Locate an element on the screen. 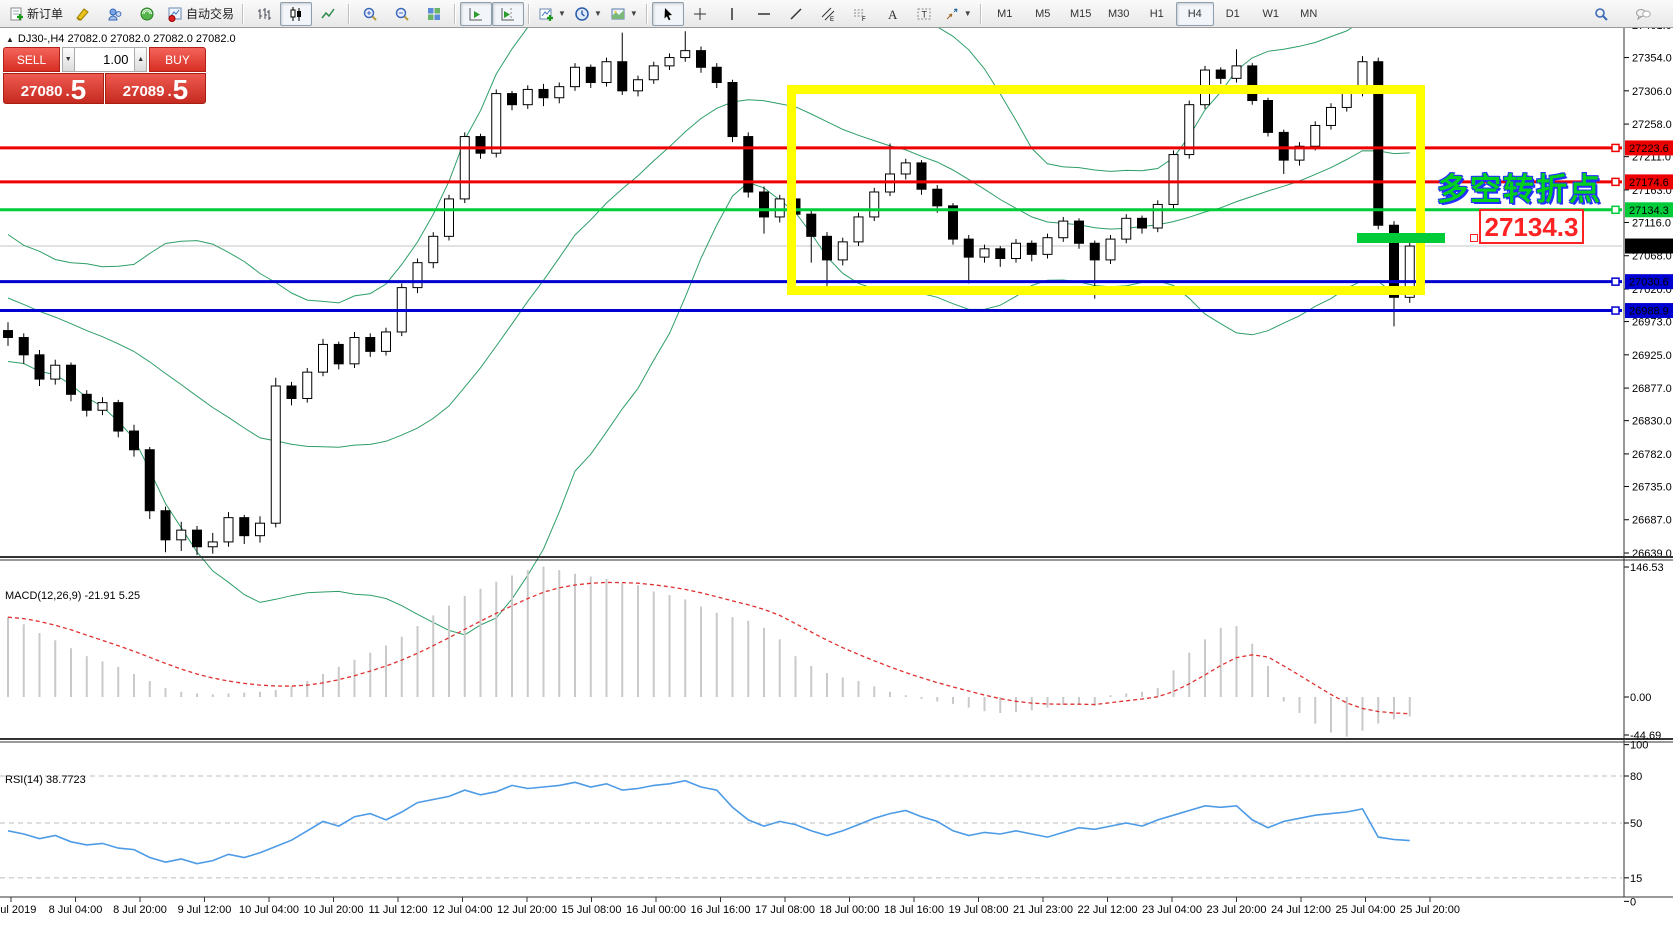  svg-text: 27258.0 is located at coordinates (1652, 125).